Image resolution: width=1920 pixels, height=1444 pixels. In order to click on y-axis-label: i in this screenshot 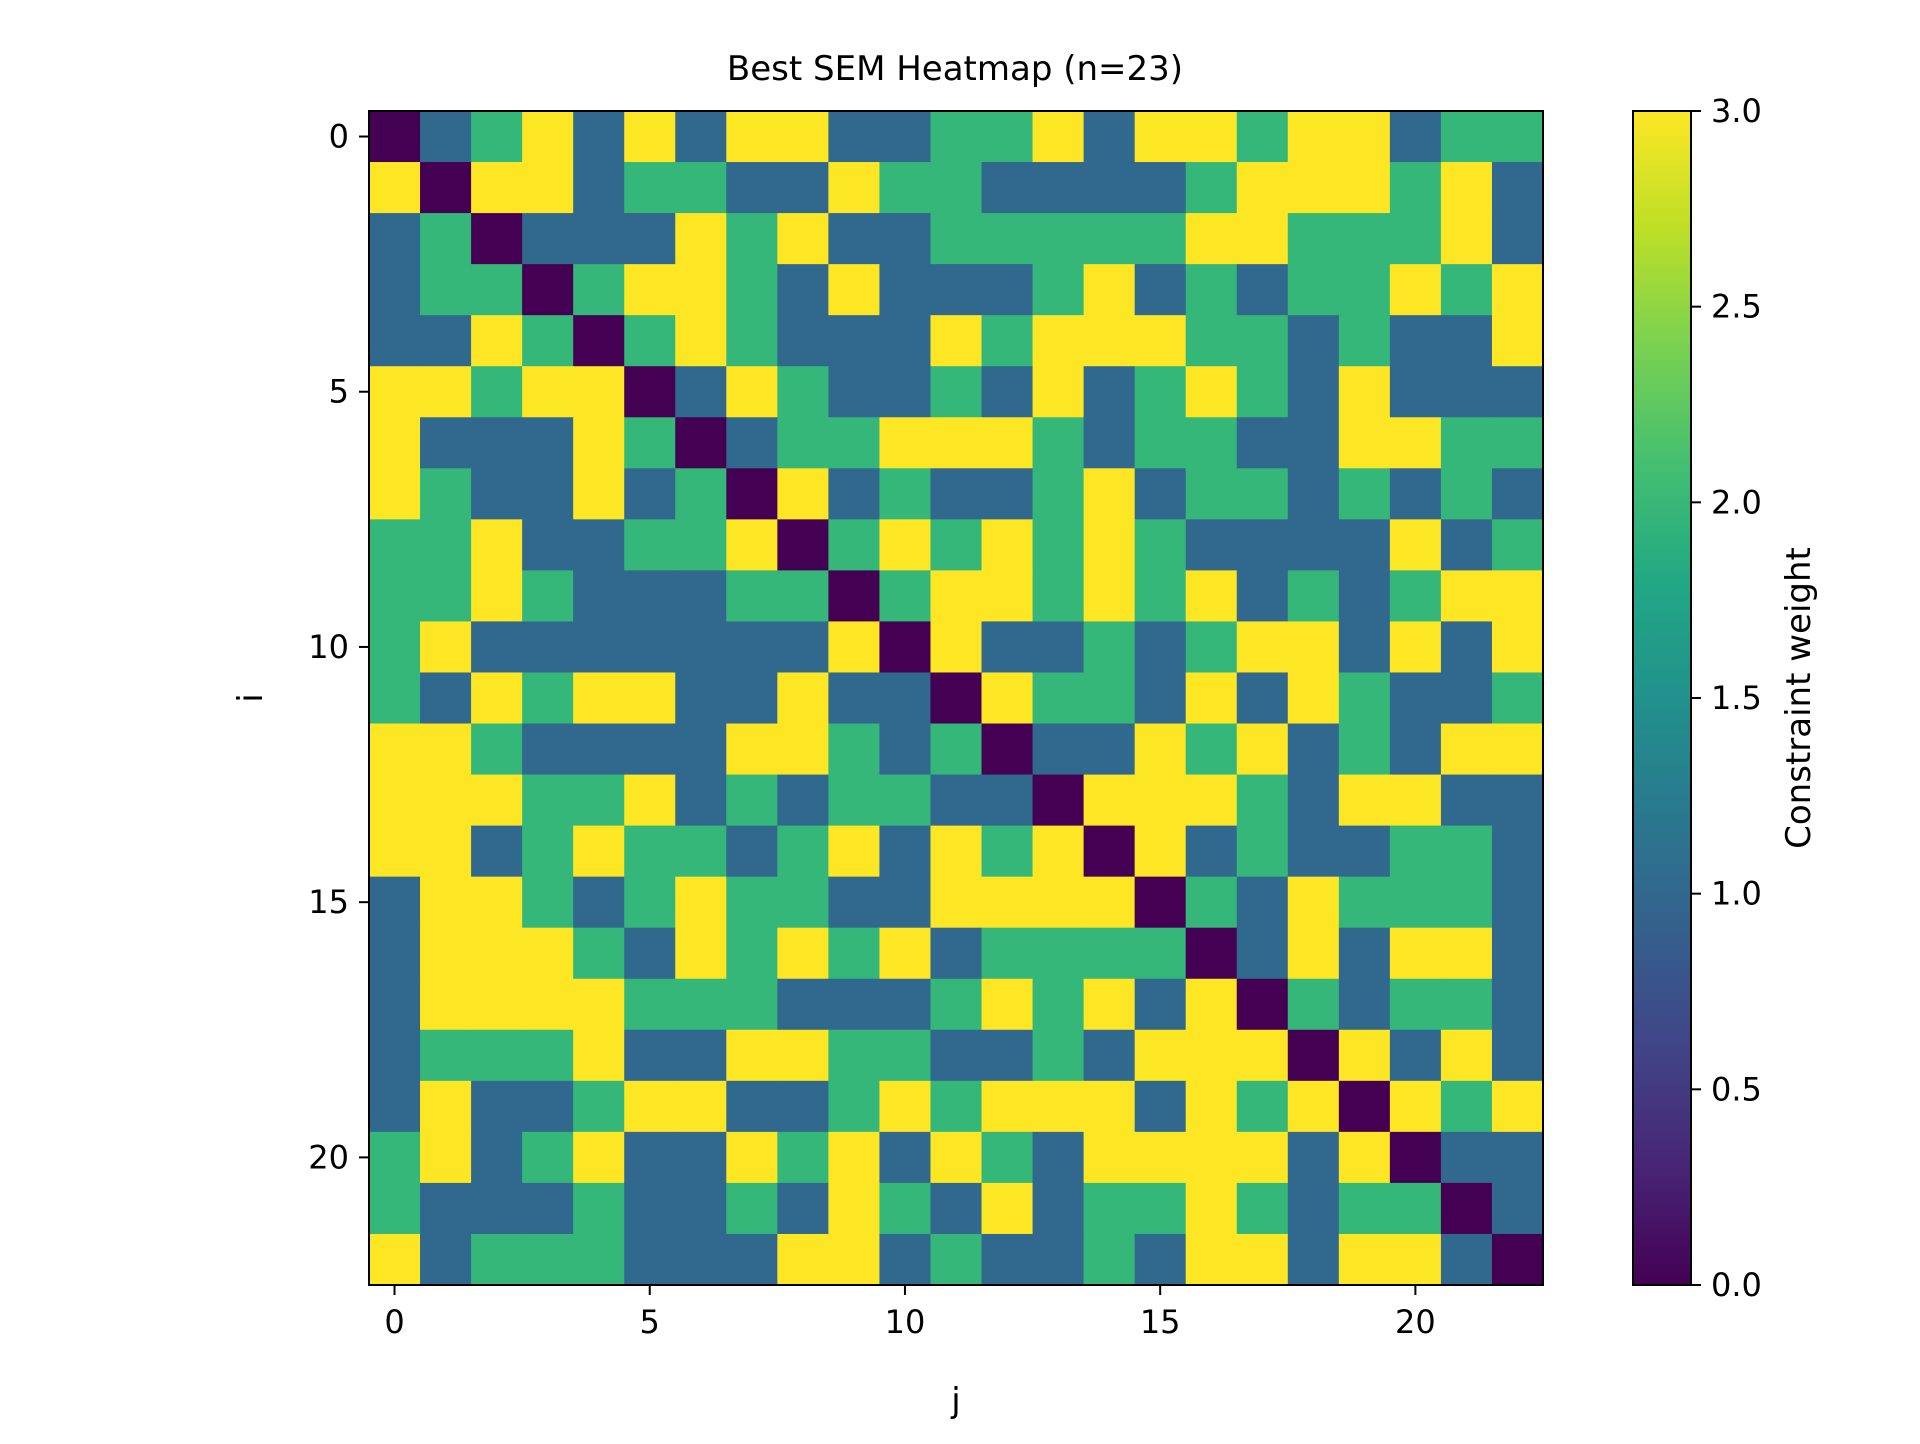, I will do `click(251, 697)`.